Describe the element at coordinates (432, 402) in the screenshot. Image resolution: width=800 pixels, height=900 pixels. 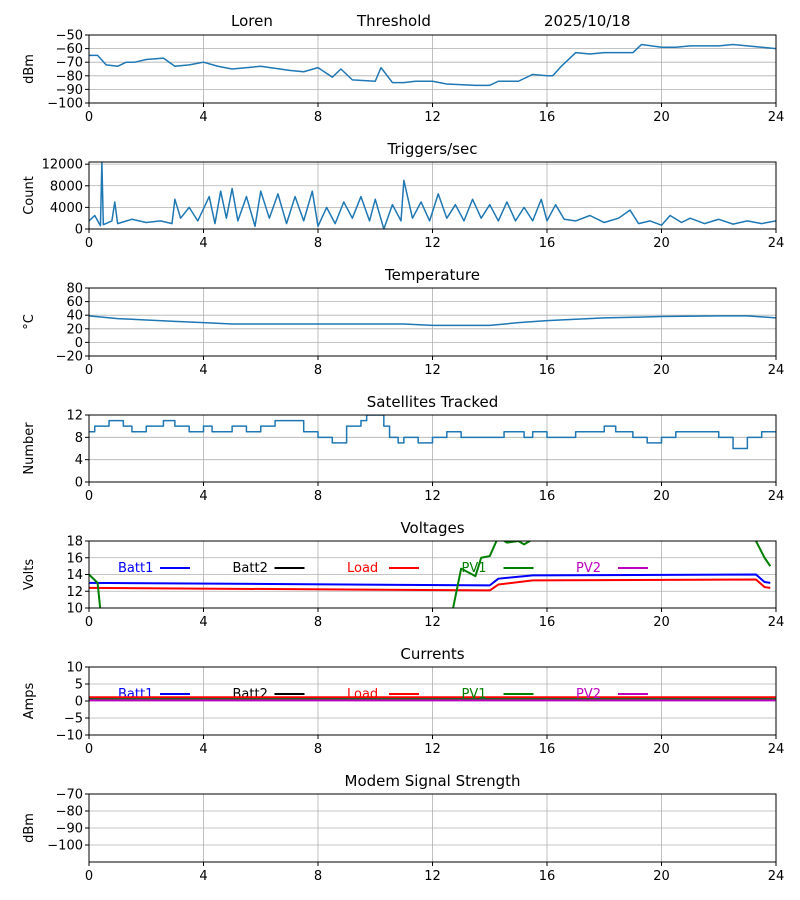
I see `subplot-title: Satellites Tracked` at that location.